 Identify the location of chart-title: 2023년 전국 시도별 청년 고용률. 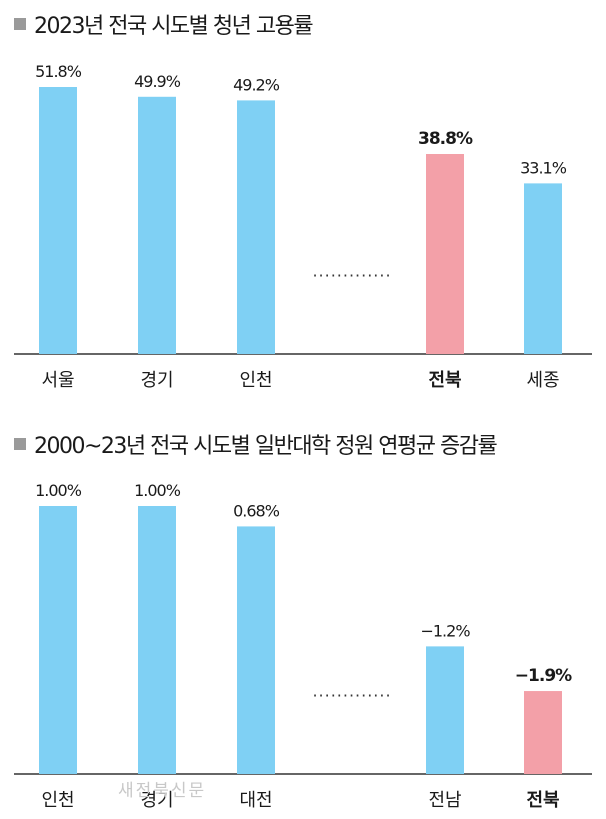
(174, 26).